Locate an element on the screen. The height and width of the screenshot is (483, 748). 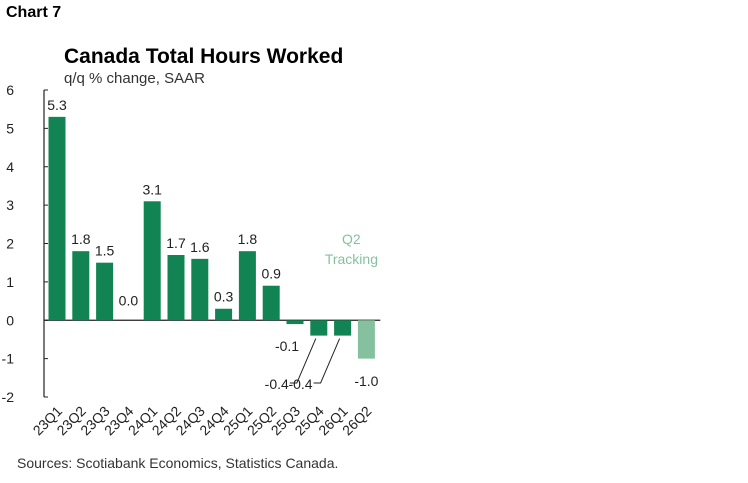
chart-number: Chart 7 is located at coordinates (34, 12).